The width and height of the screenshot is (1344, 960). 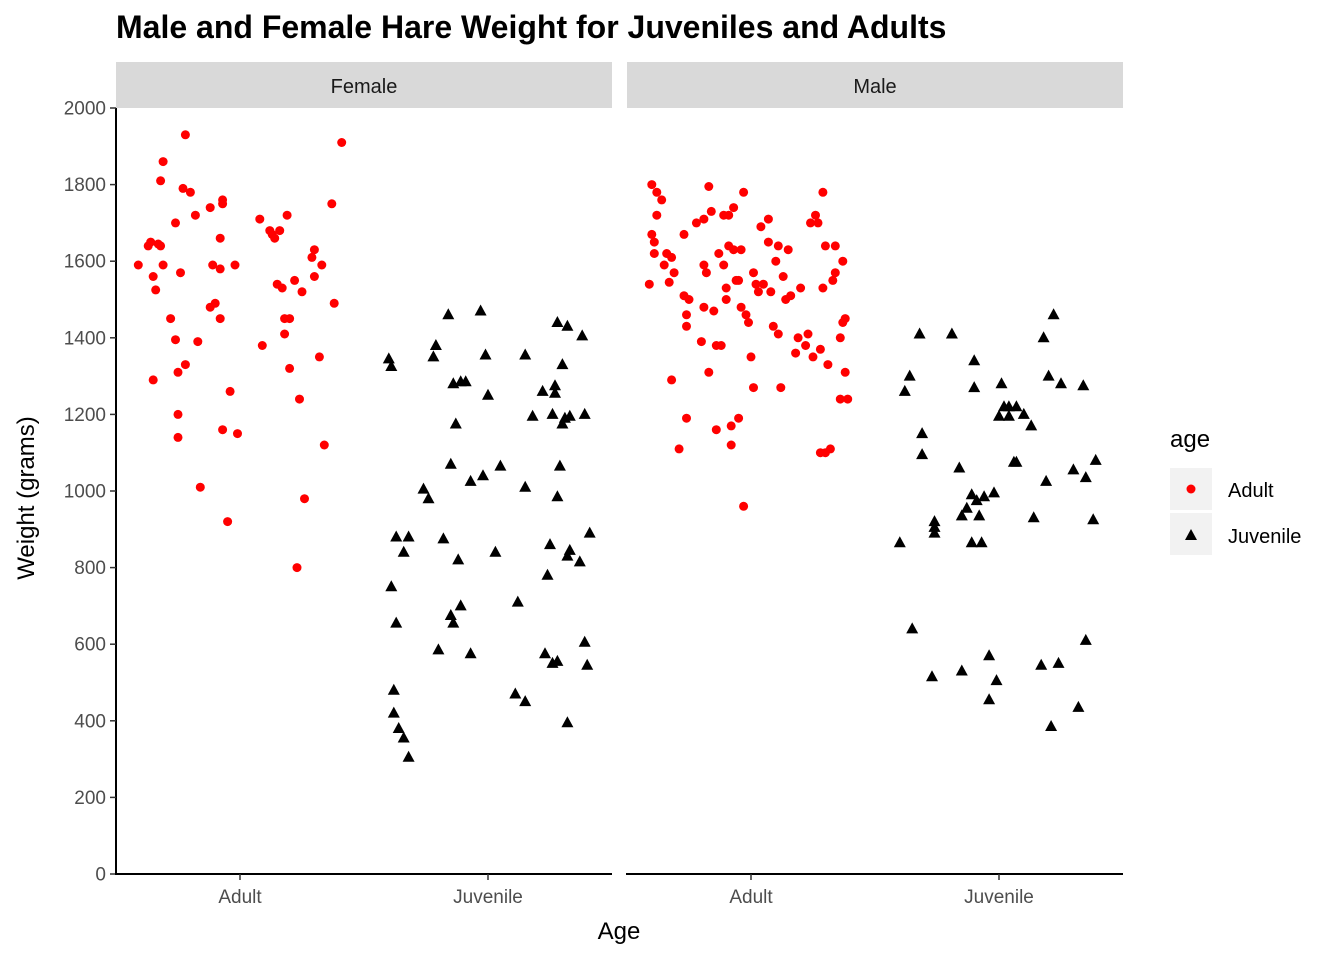 I want to click on y-tick-label: 400, so click(x=90, y=721).